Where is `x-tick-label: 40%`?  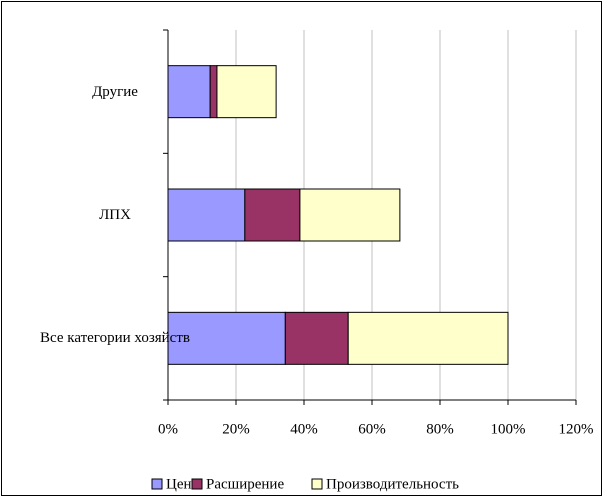 x-tick-label: 40% is located at coordinates (304, 429).